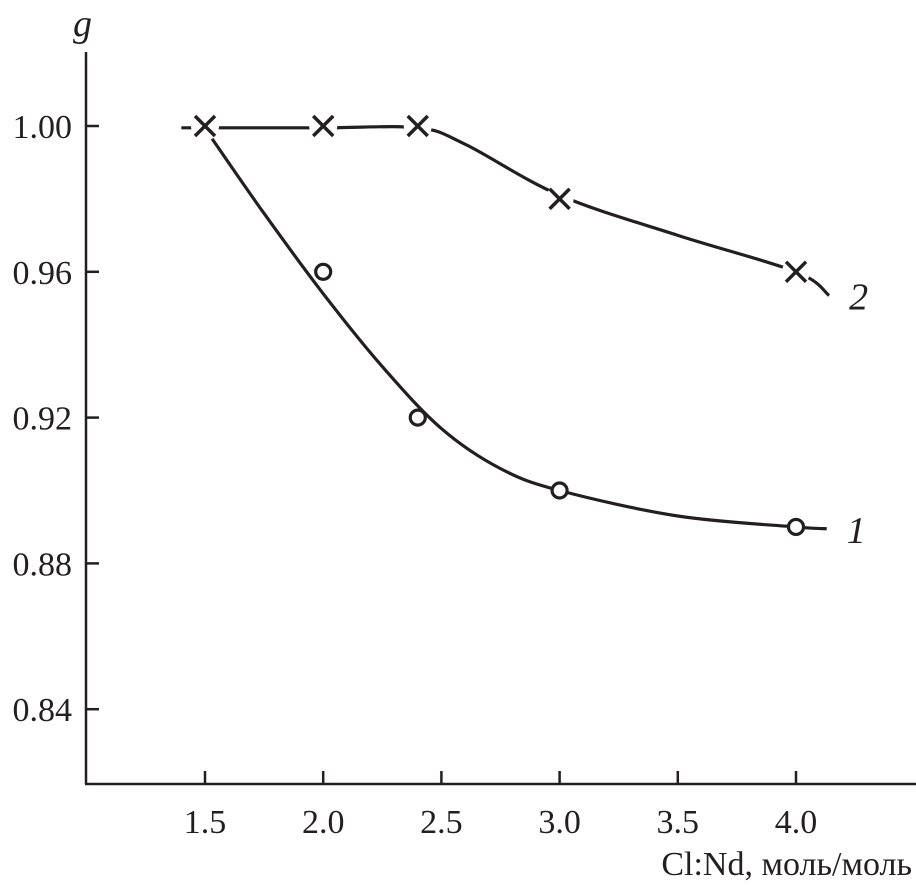 The width and height of the screenshot is (916, 889). What do you see at coordinates (441, 822) in the screenshot?
I see `x-tick-label: 2.5` at bounding box center [441, 822].